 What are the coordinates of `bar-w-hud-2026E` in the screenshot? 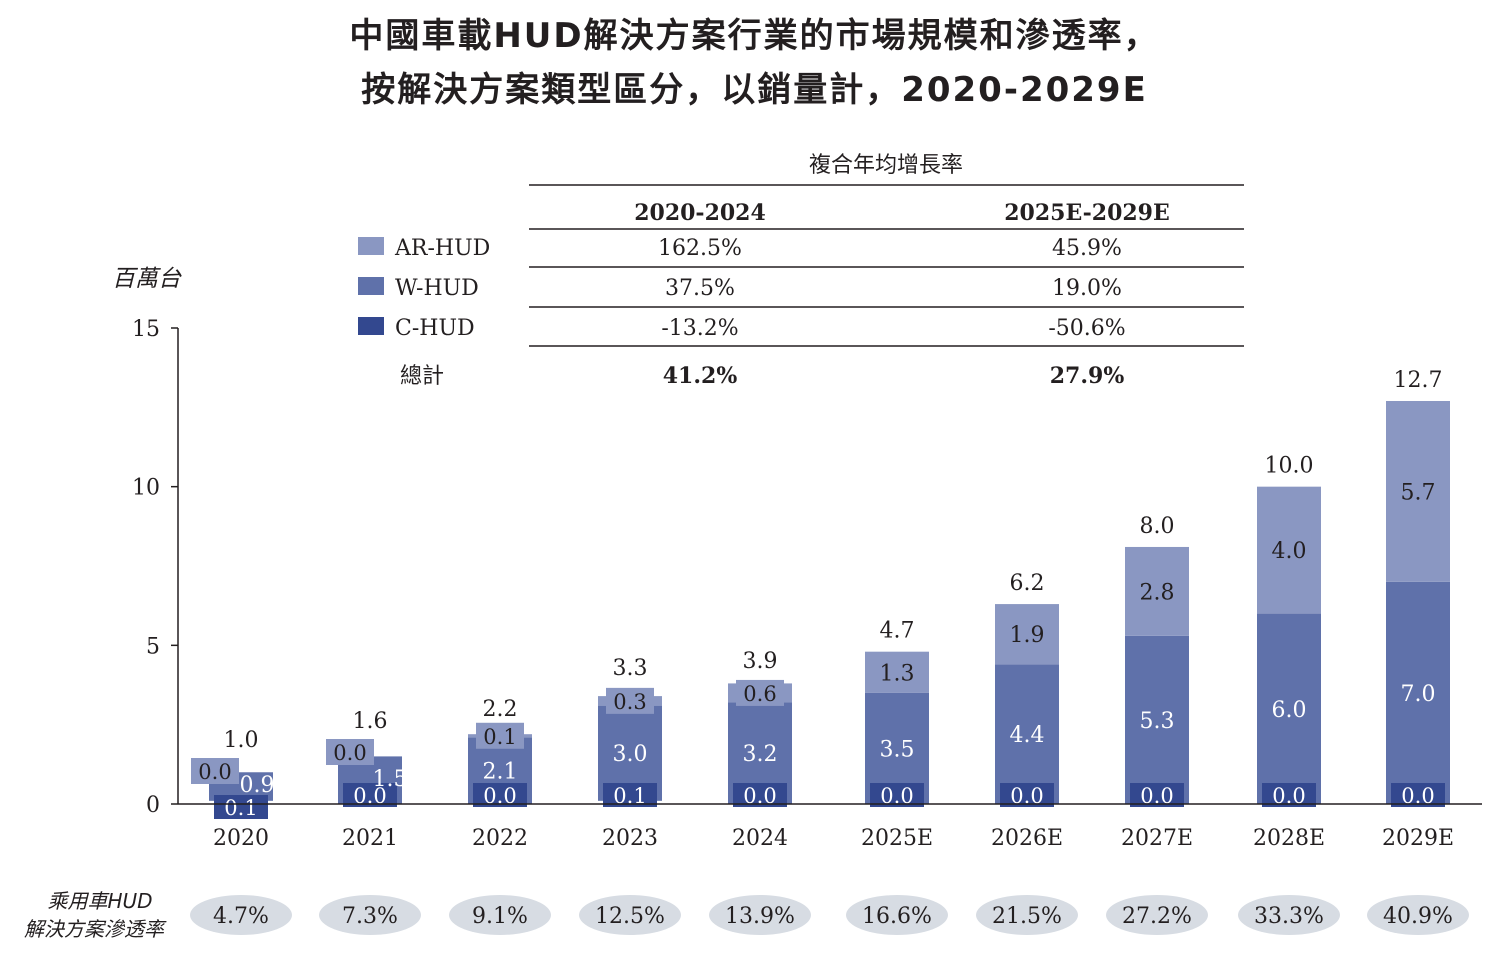 It's located at (1027, 734).